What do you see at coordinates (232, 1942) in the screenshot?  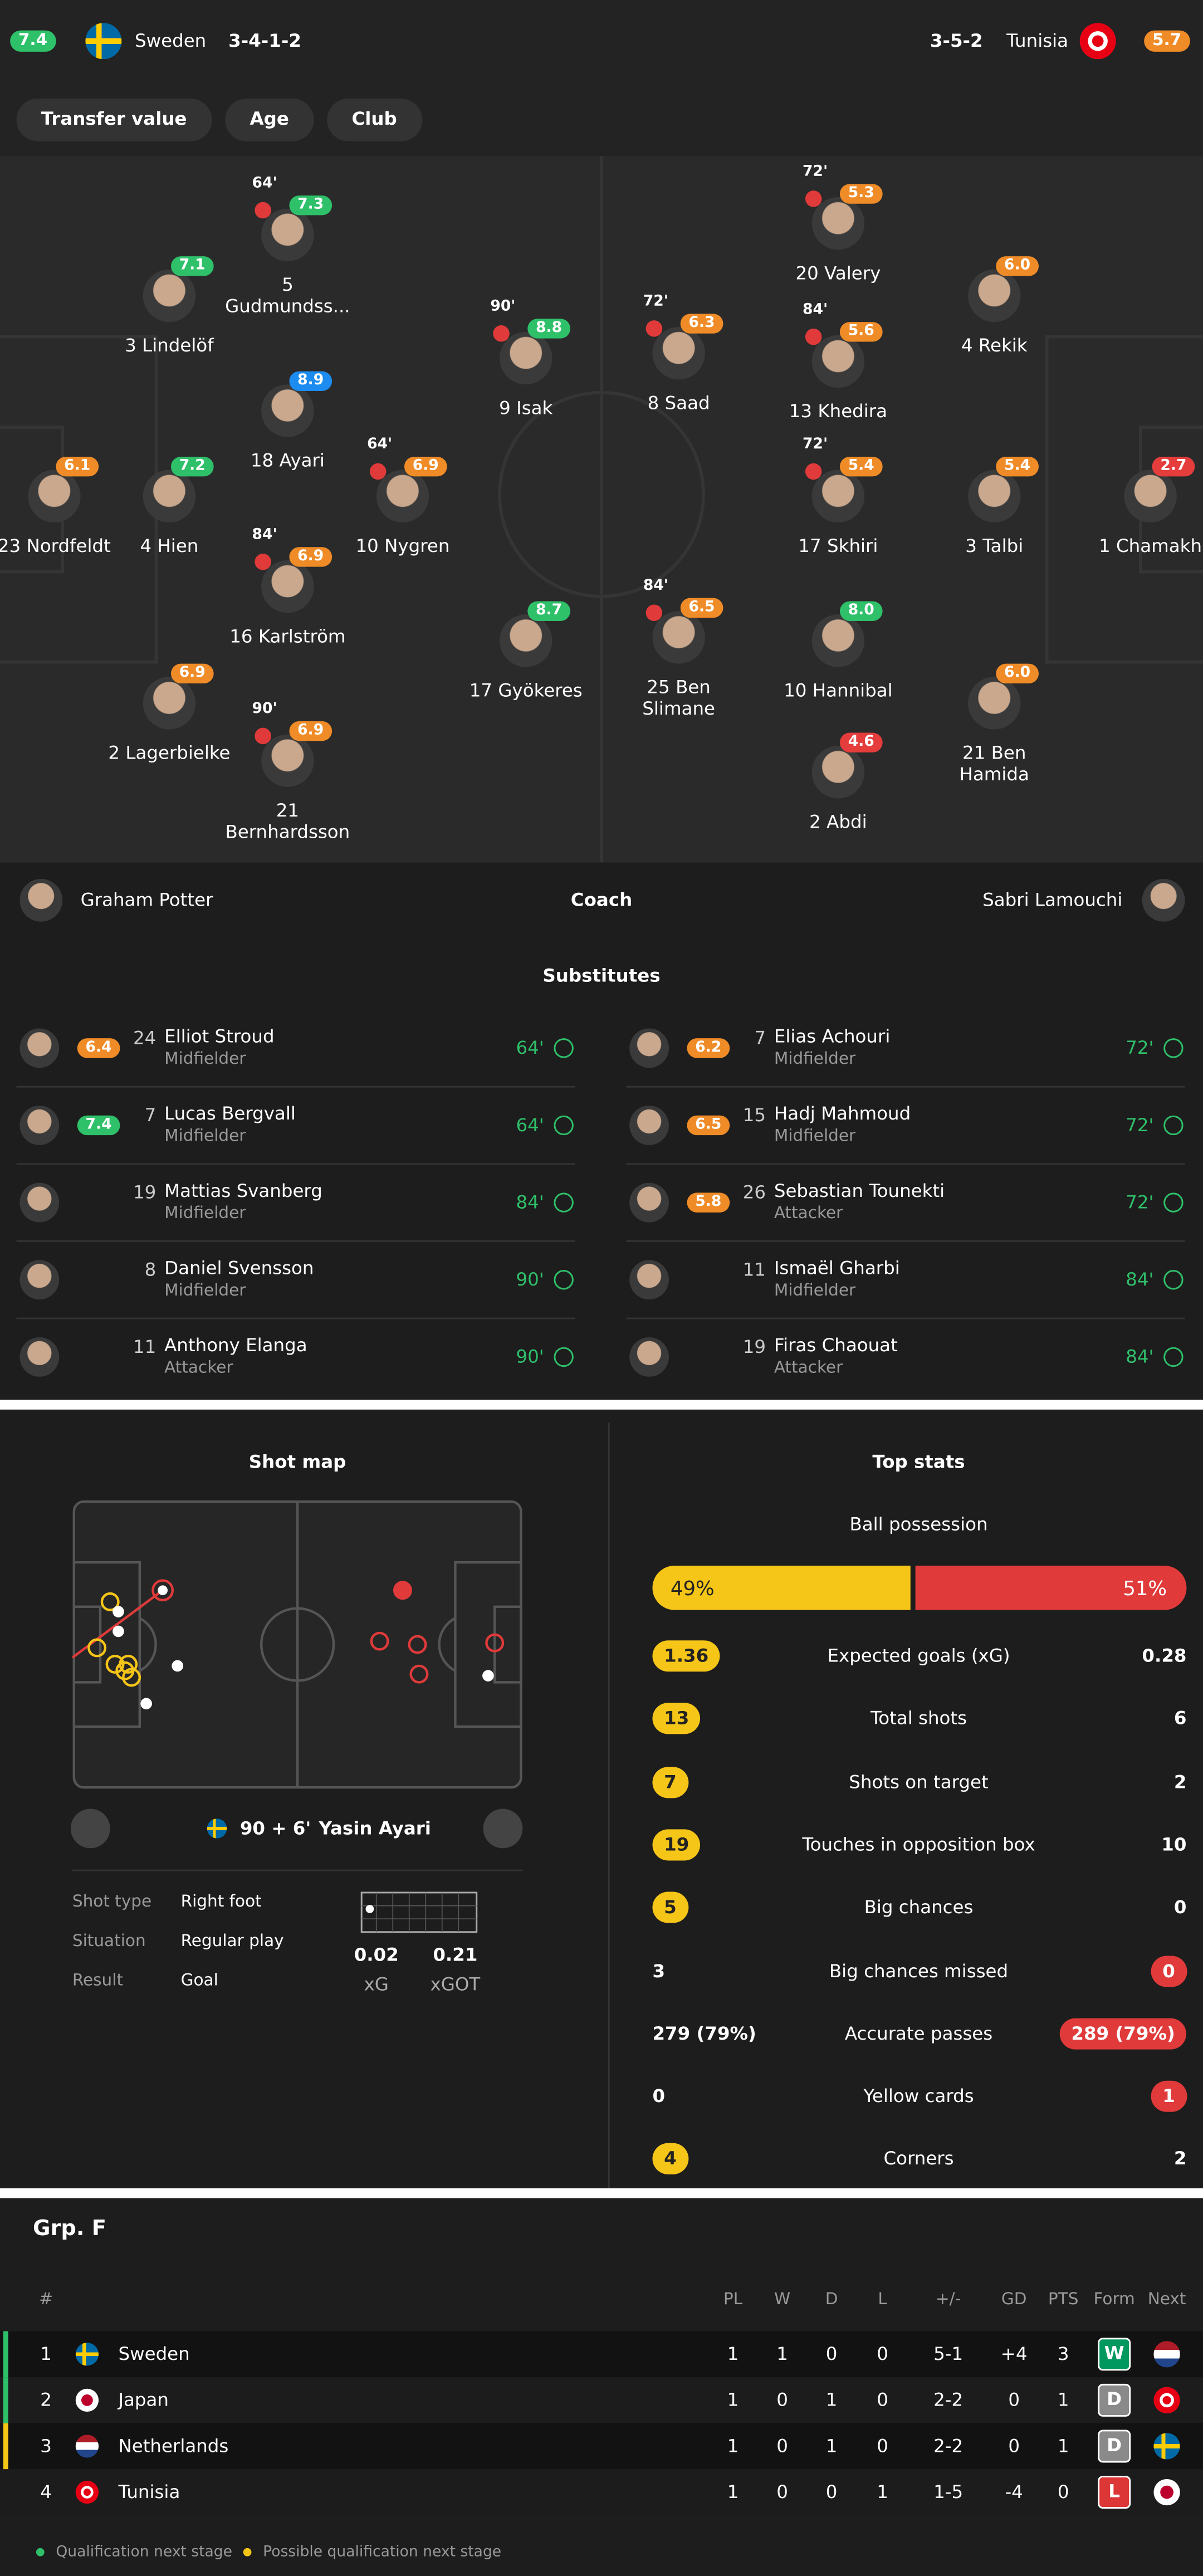 I see `detail-value: Regular play` at bounding box center [232, 1942].